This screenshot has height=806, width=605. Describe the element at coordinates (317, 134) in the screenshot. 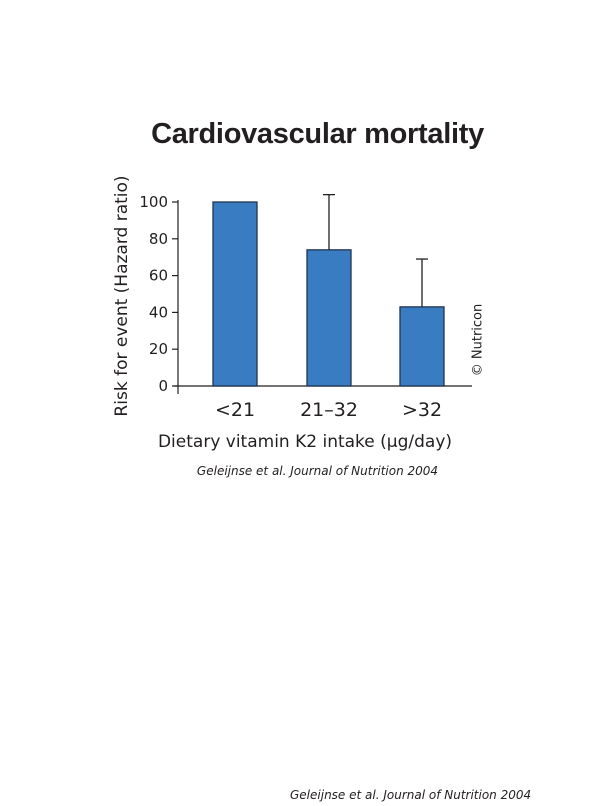

I see `chart-title: Cardiovascular mortality` at that location.